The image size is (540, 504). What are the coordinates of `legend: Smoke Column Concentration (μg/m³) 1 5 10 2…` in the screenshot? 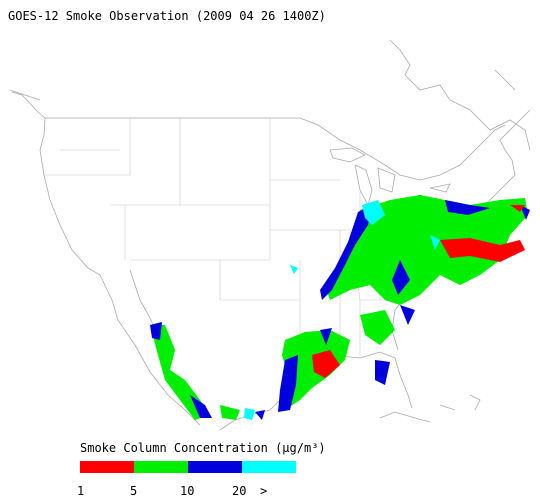 It's located at (201, 469).